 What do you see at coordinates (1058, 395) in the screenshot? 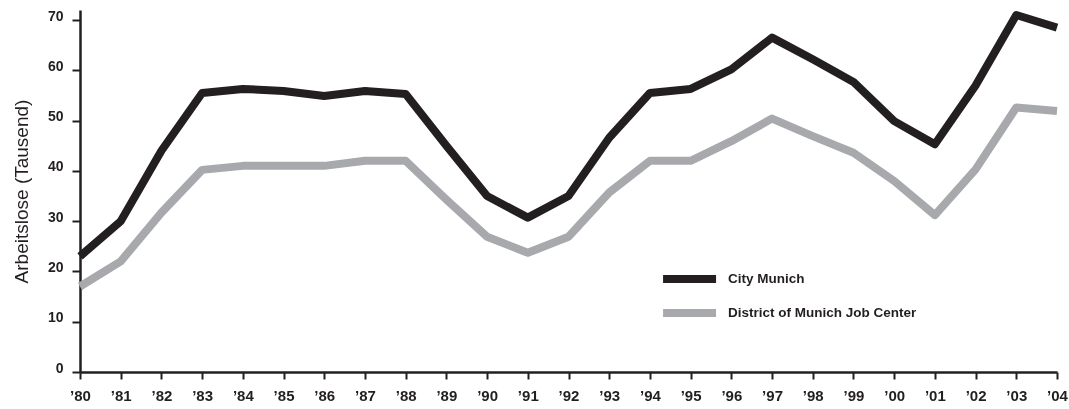
I see `x-tick-label: ’04` at bounding box center [1058, 395].